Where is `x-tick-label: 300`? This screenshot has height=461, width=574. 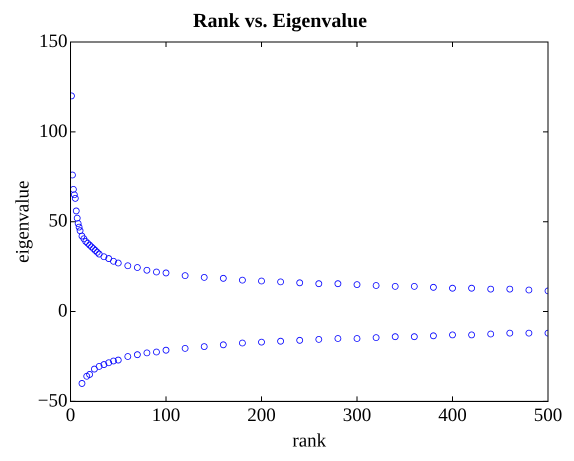 x-tick-label: 300 is located at coordinates (357, 415).